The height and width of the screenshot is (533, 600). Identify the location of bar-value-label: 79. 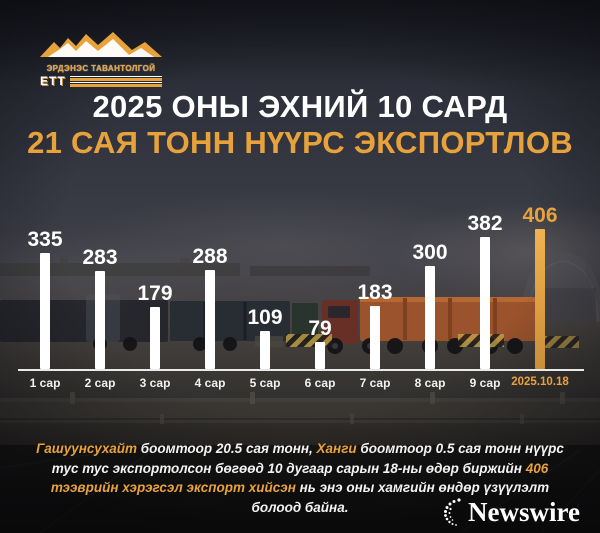
(320, 328).